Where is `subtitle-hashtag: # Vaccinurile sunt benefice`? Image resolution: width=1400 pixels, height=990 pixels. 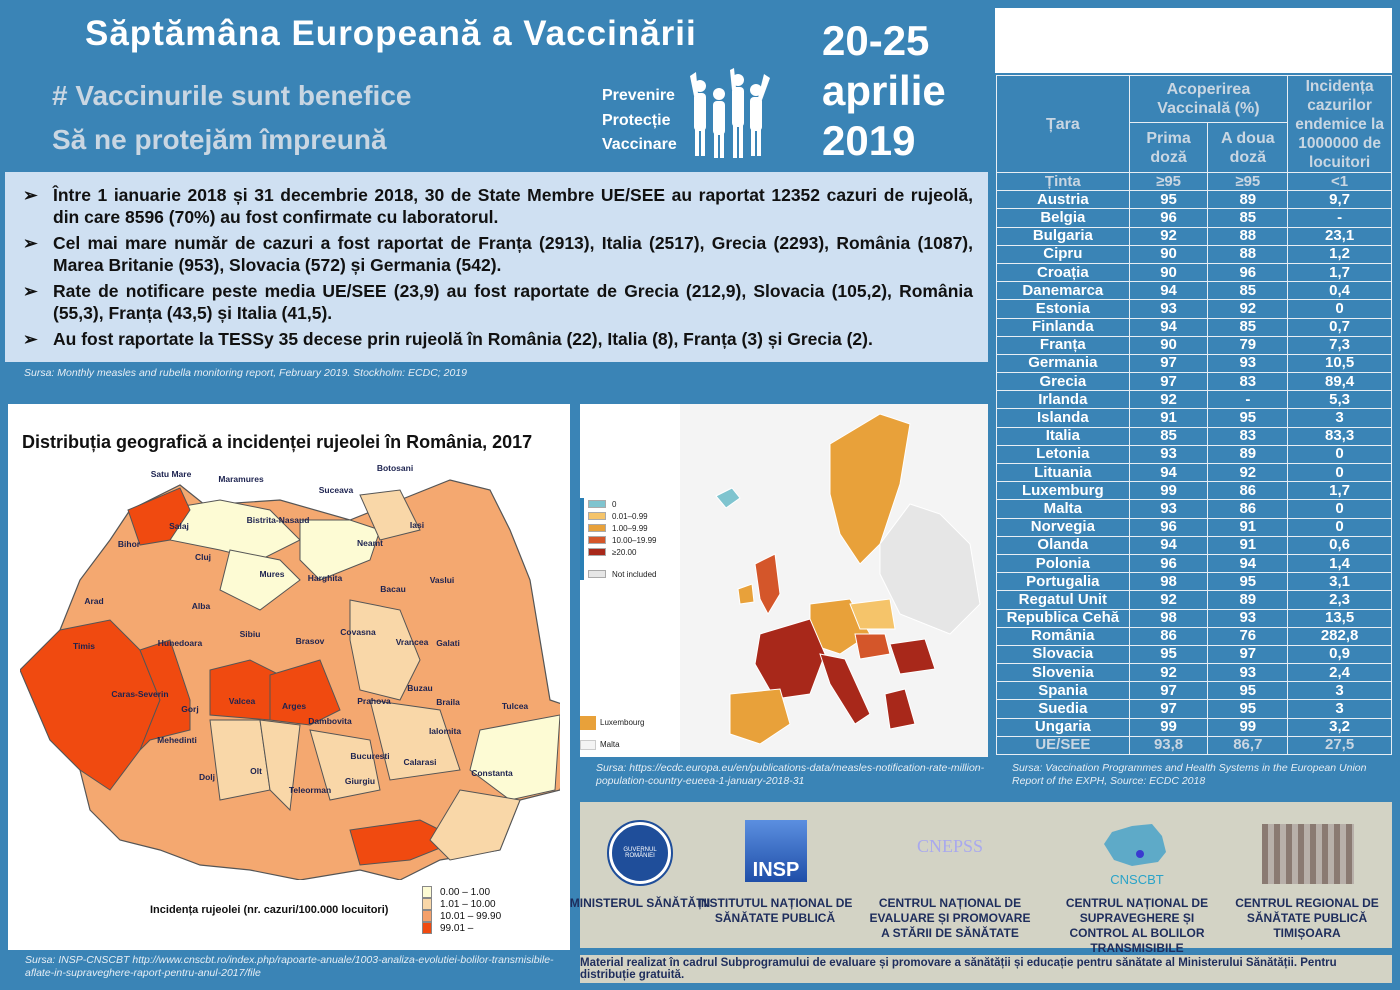 subtitle-hashtag: # Vaccinurile sunt benefice is located at coordinates (232, 95).